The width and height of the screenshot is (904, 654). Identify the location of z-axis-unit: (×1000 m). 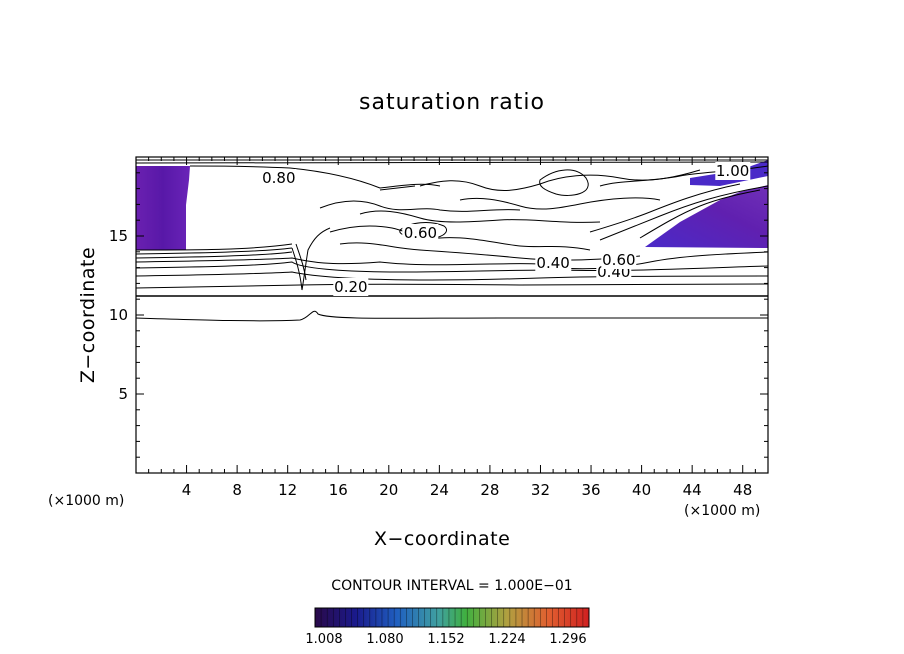
(86, 501).